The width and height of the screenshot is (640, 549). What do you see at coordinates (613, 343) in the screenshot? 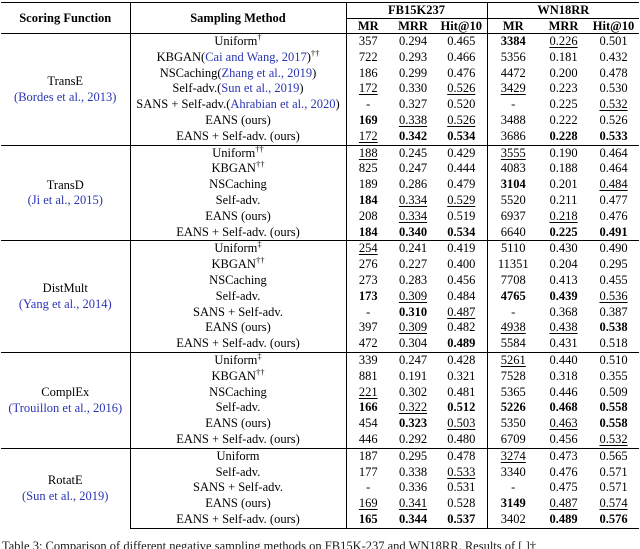
I see `metric-value: 0.518` at bounding box center [613, 343].